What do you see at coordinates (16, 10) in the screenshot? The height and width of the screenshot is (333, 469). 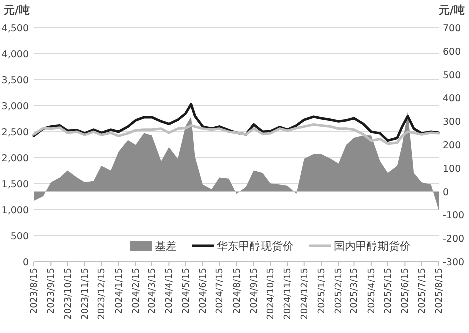 I see `y-axis-title: 元/吨` at bounding box center [16, 10].